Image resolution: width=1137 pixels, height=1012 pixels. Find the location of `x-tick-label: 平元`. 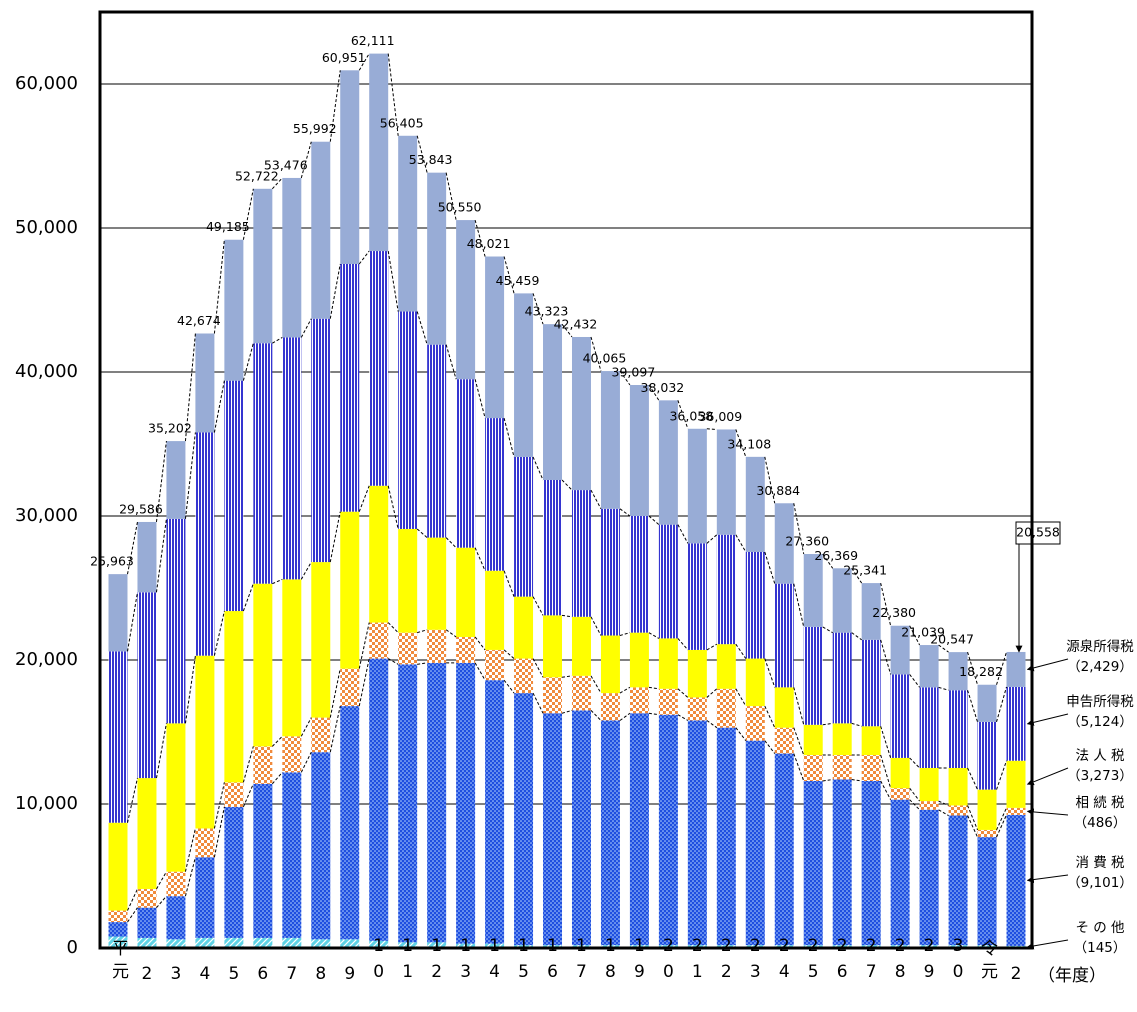

x-tick-label: 平元 is located at coordinates (118, 962).